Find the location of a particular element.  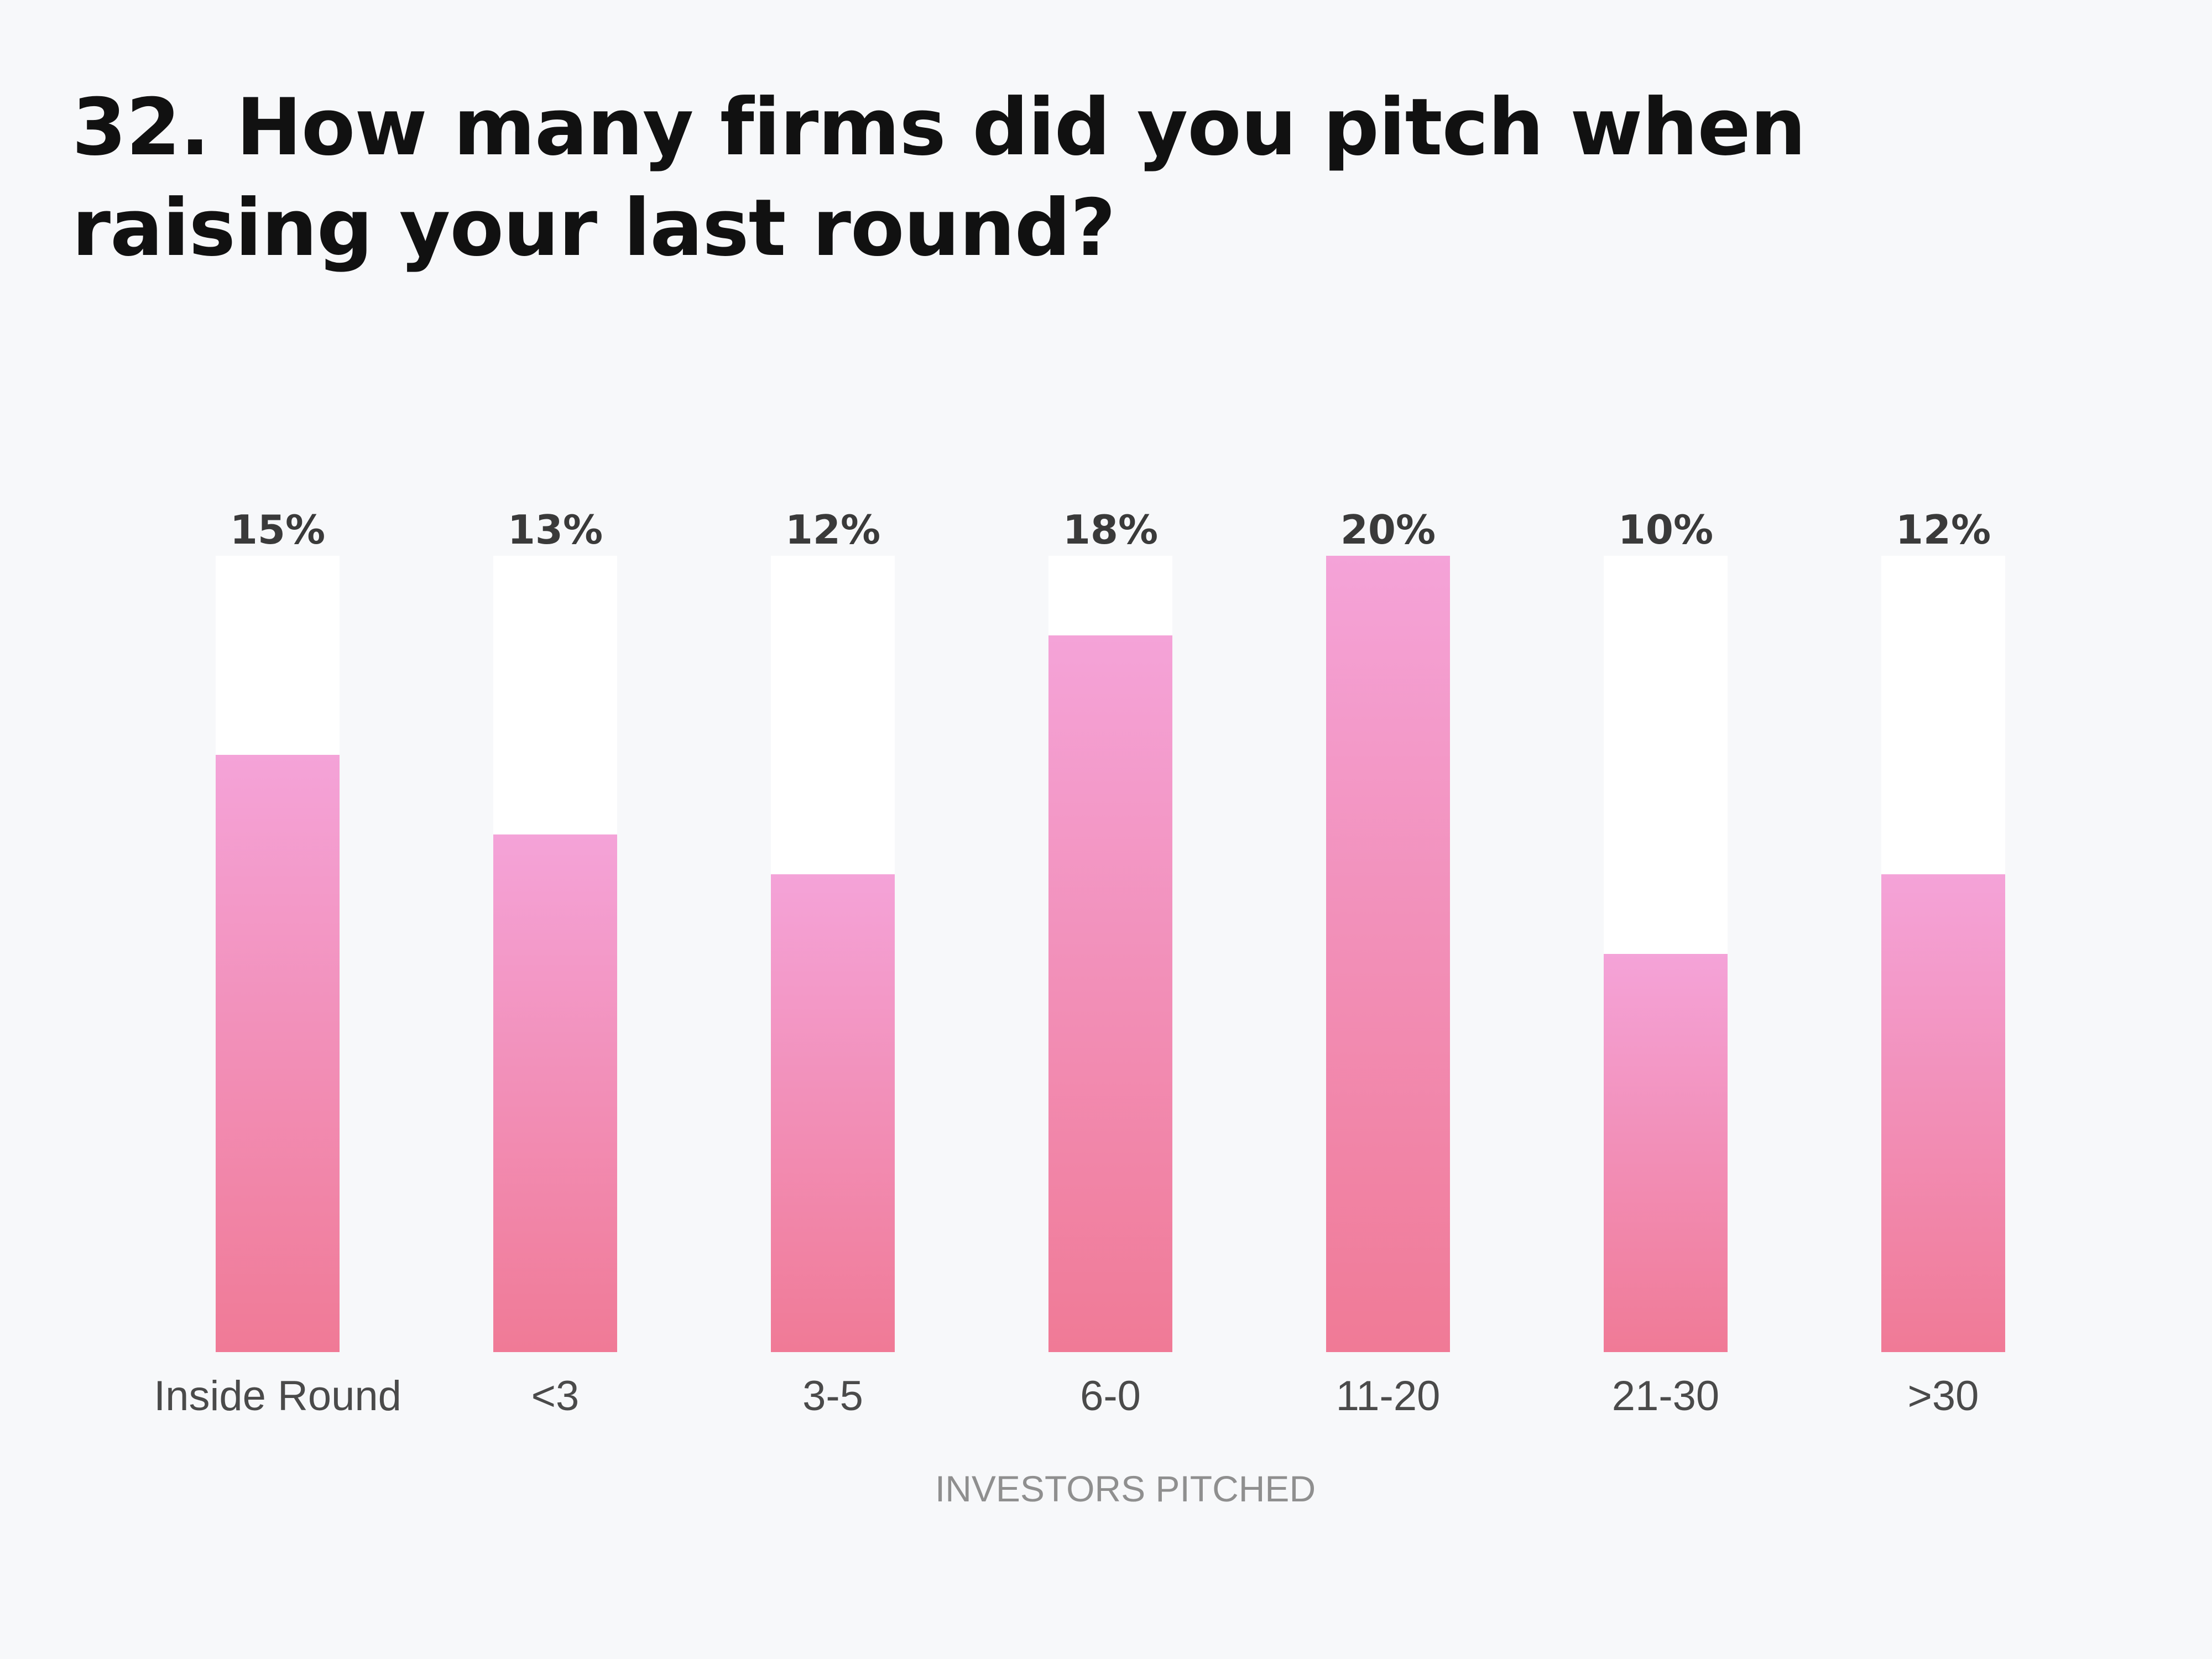

value-label-11-20: 20% is located at coordinates (1388, 530).